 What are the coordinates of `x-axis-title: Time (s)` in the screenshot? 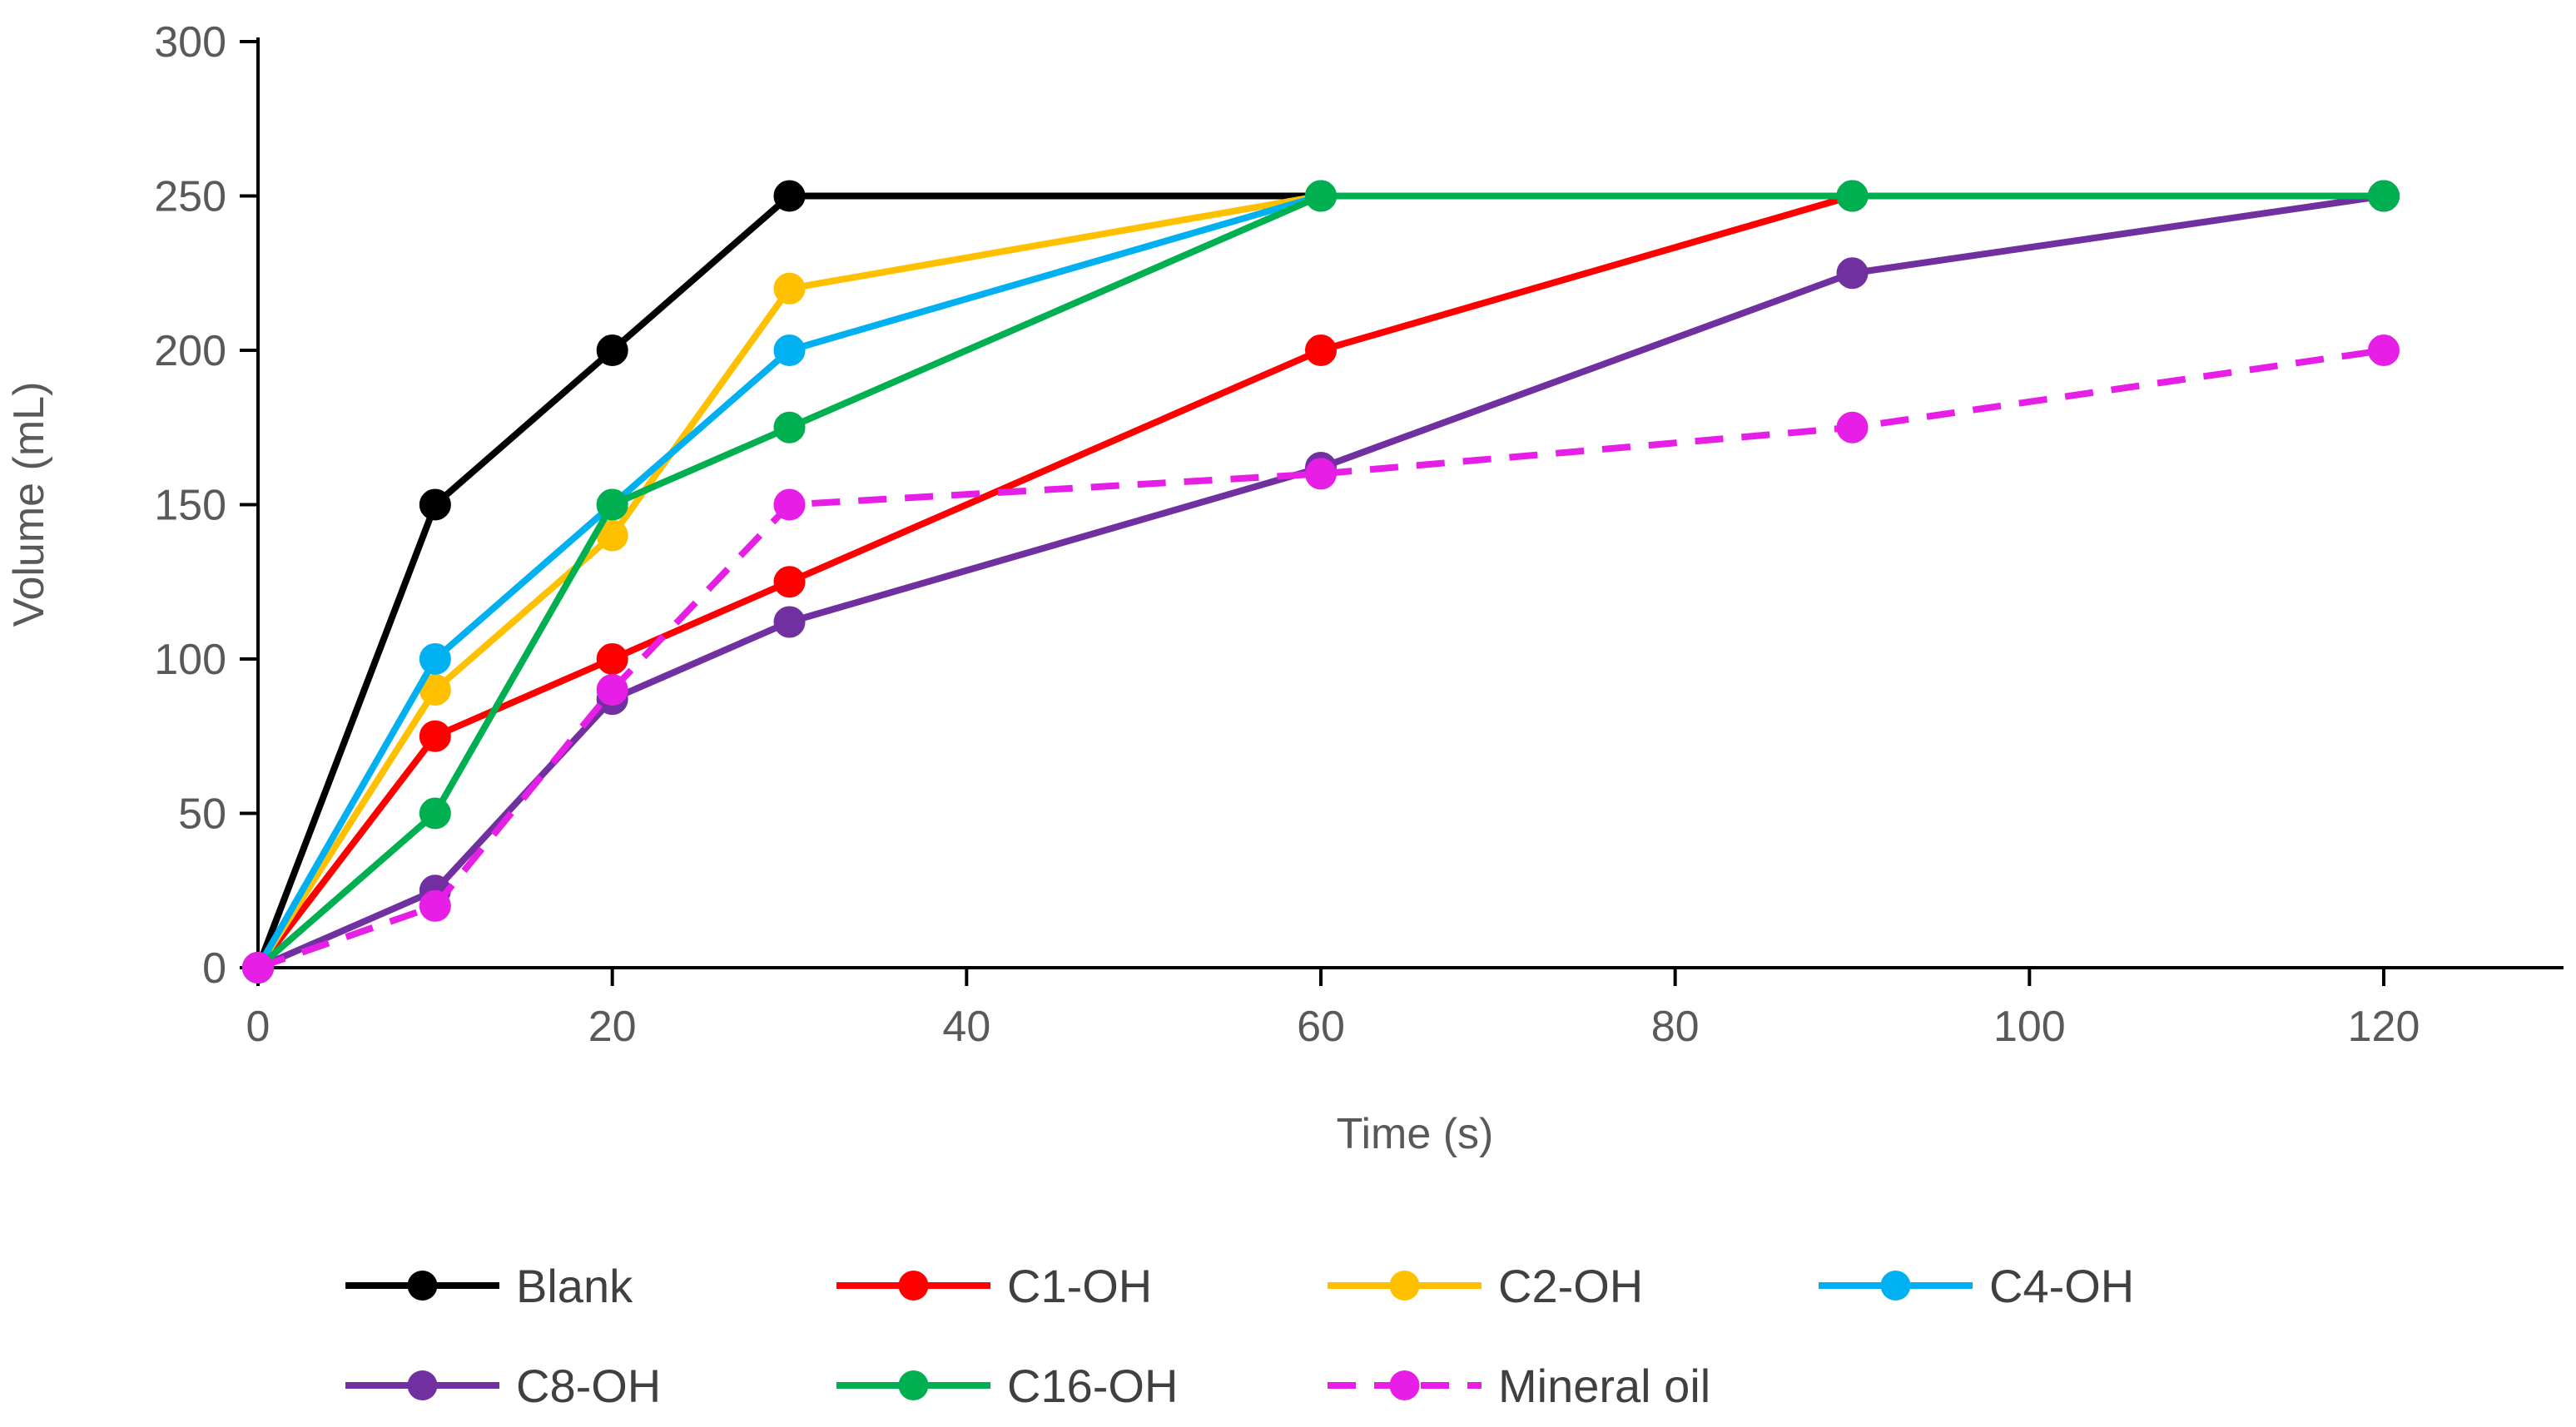 It's located at (1415, 1134).